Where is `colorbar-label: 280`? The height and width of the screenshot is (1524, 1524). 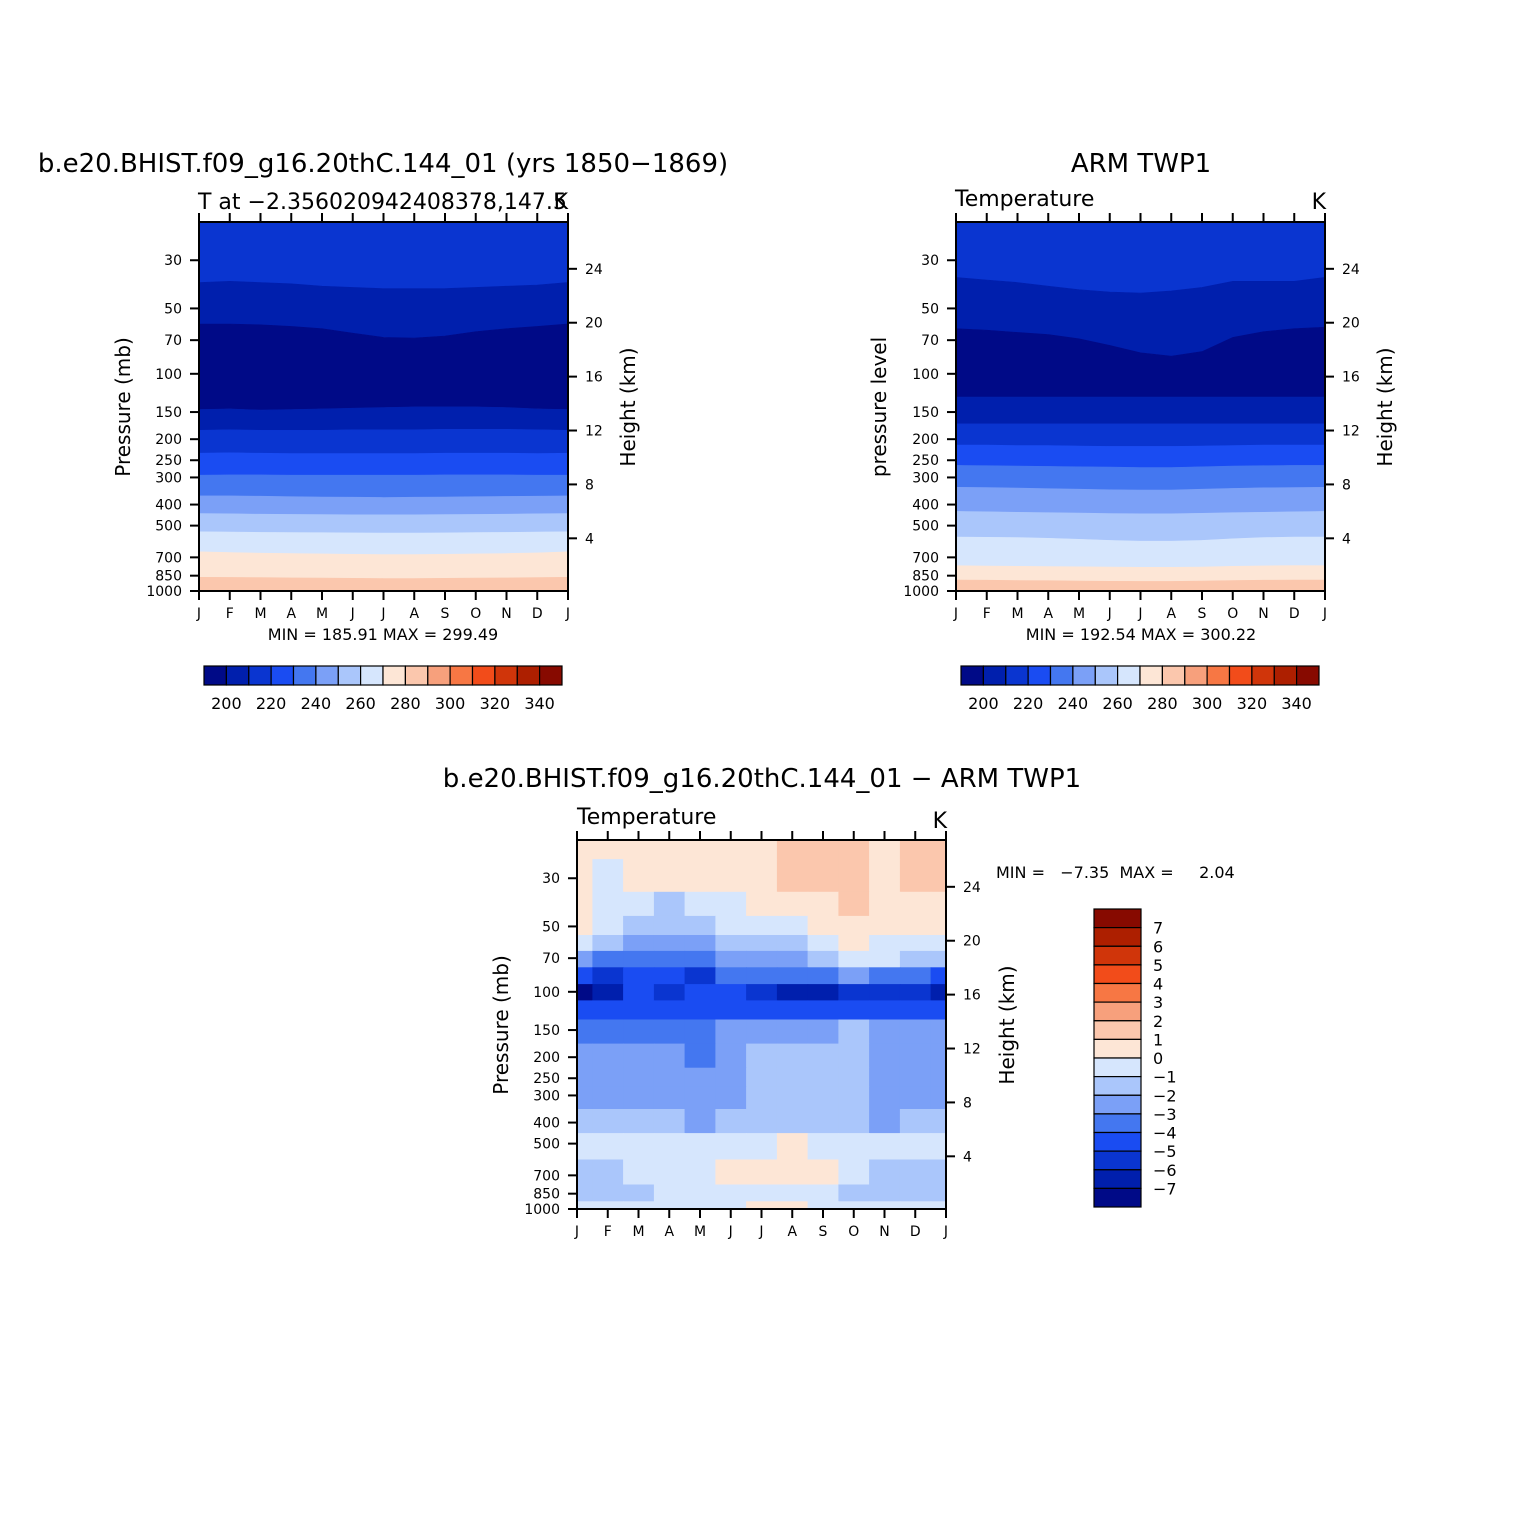 colorbar-label: 280 is located at coordinates (1162, 703).